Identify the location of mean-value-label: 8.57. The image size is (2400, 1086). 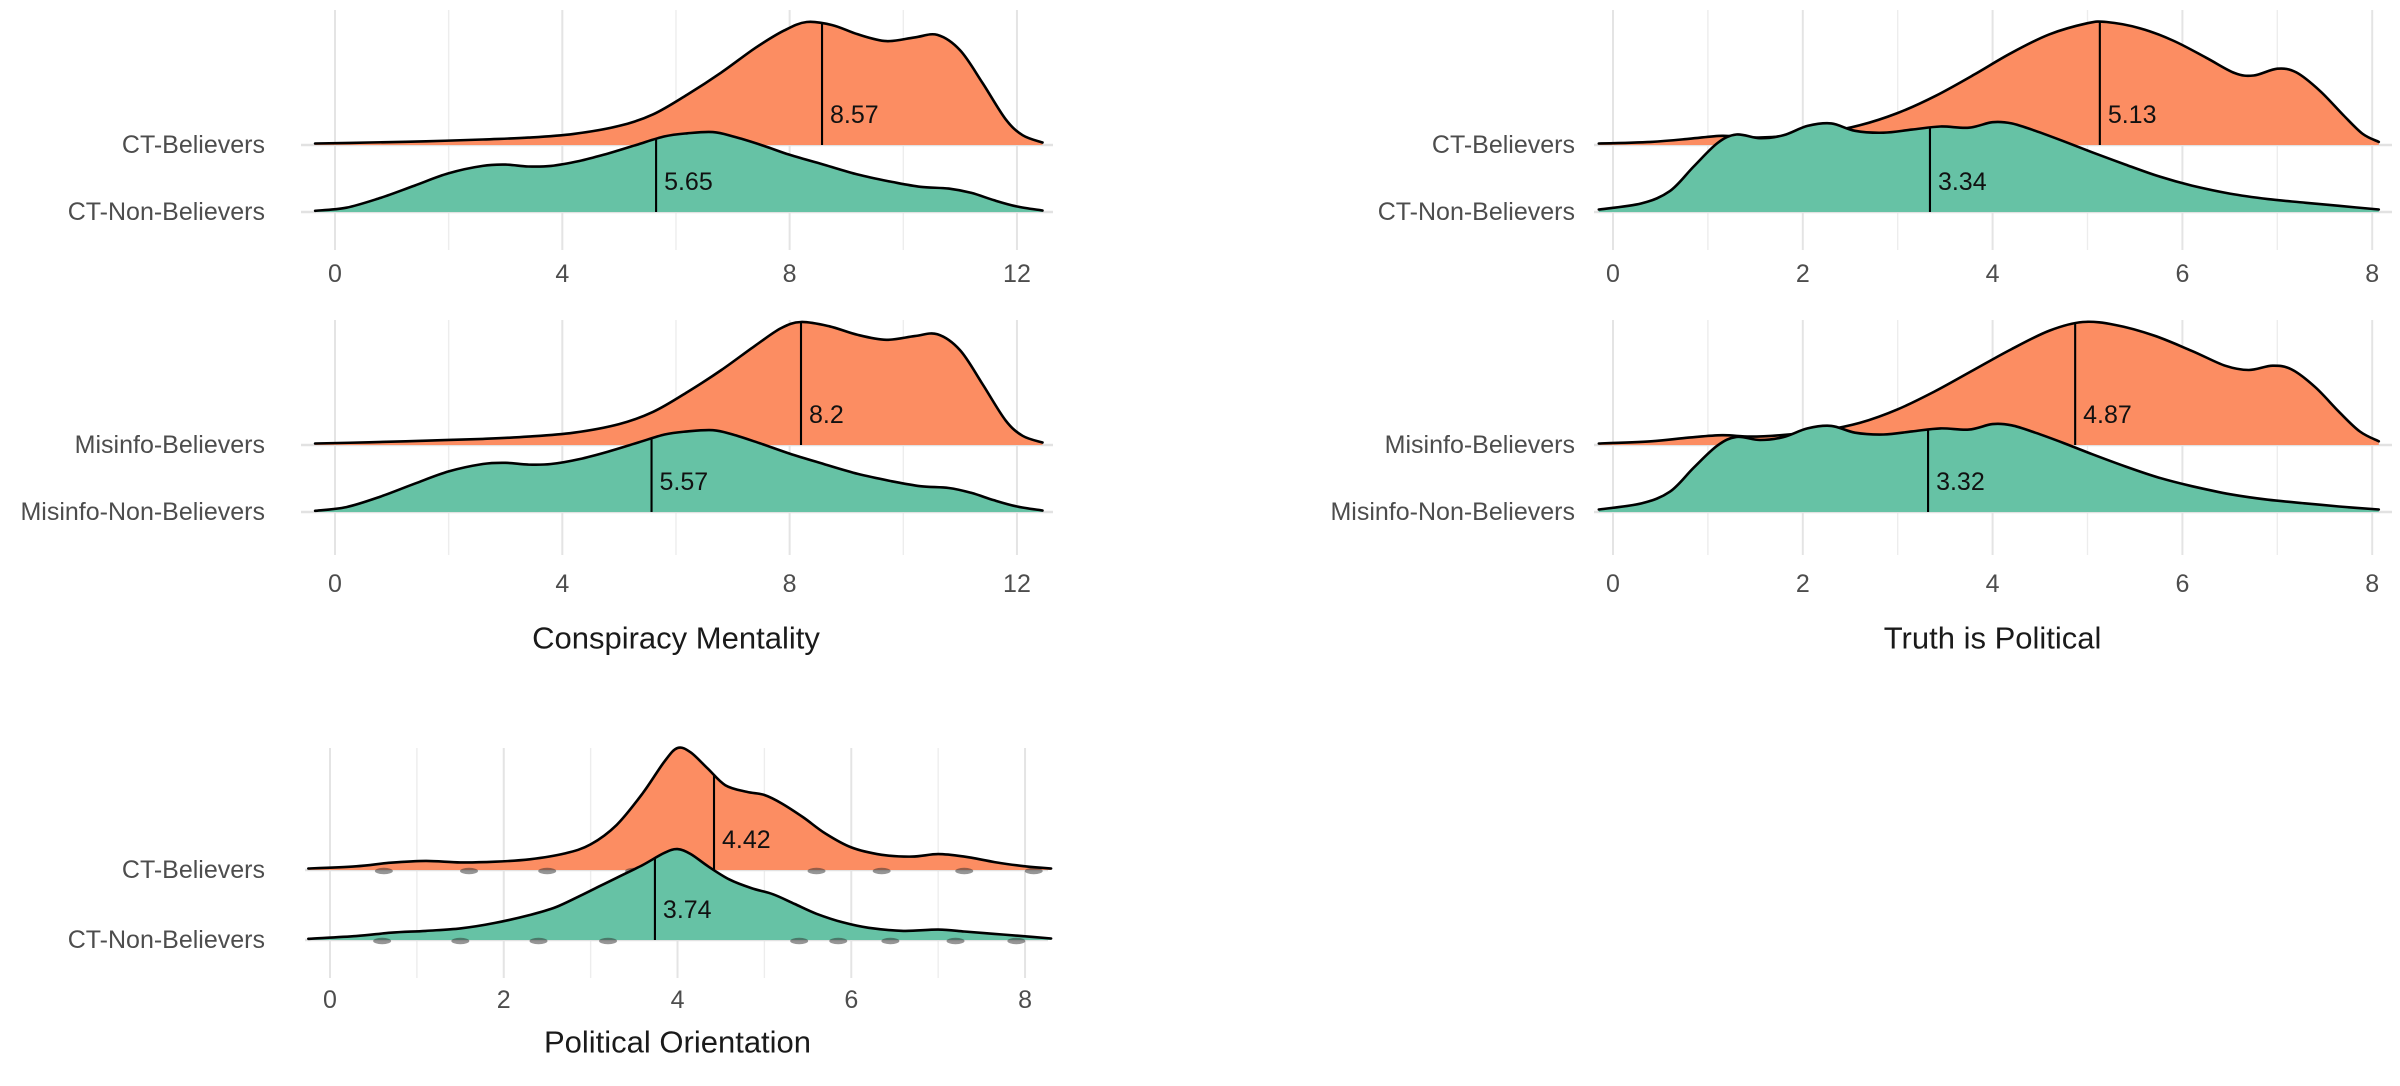
(854, 115).